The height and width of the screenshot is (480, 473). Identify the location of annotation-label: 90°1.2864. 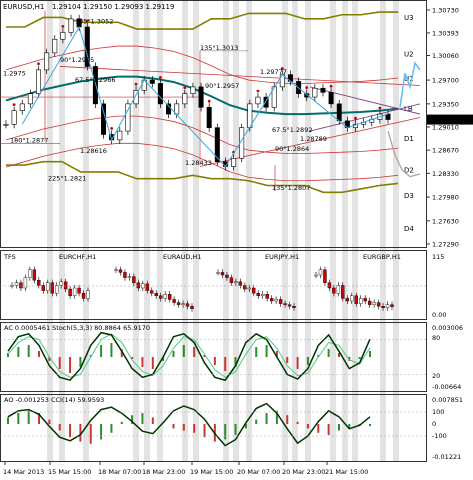
(292, 149).